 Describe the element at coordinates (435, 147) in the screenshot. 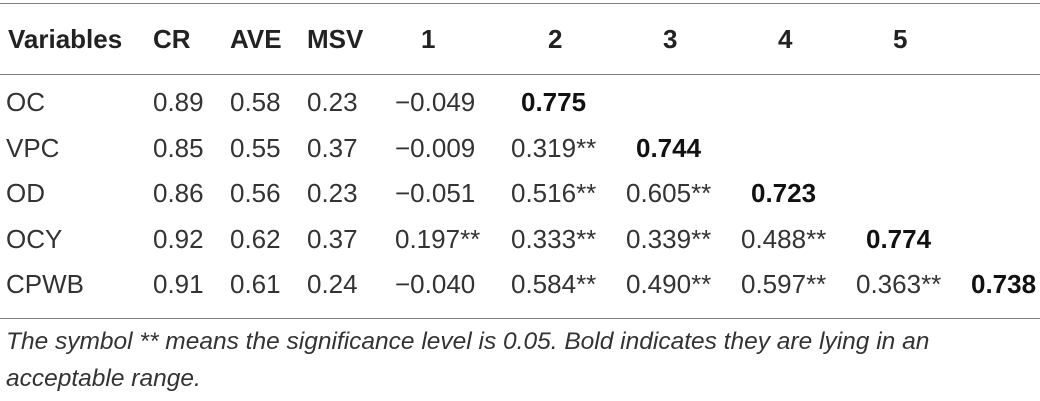

I see `cell-col-1: −0.009` at that location.